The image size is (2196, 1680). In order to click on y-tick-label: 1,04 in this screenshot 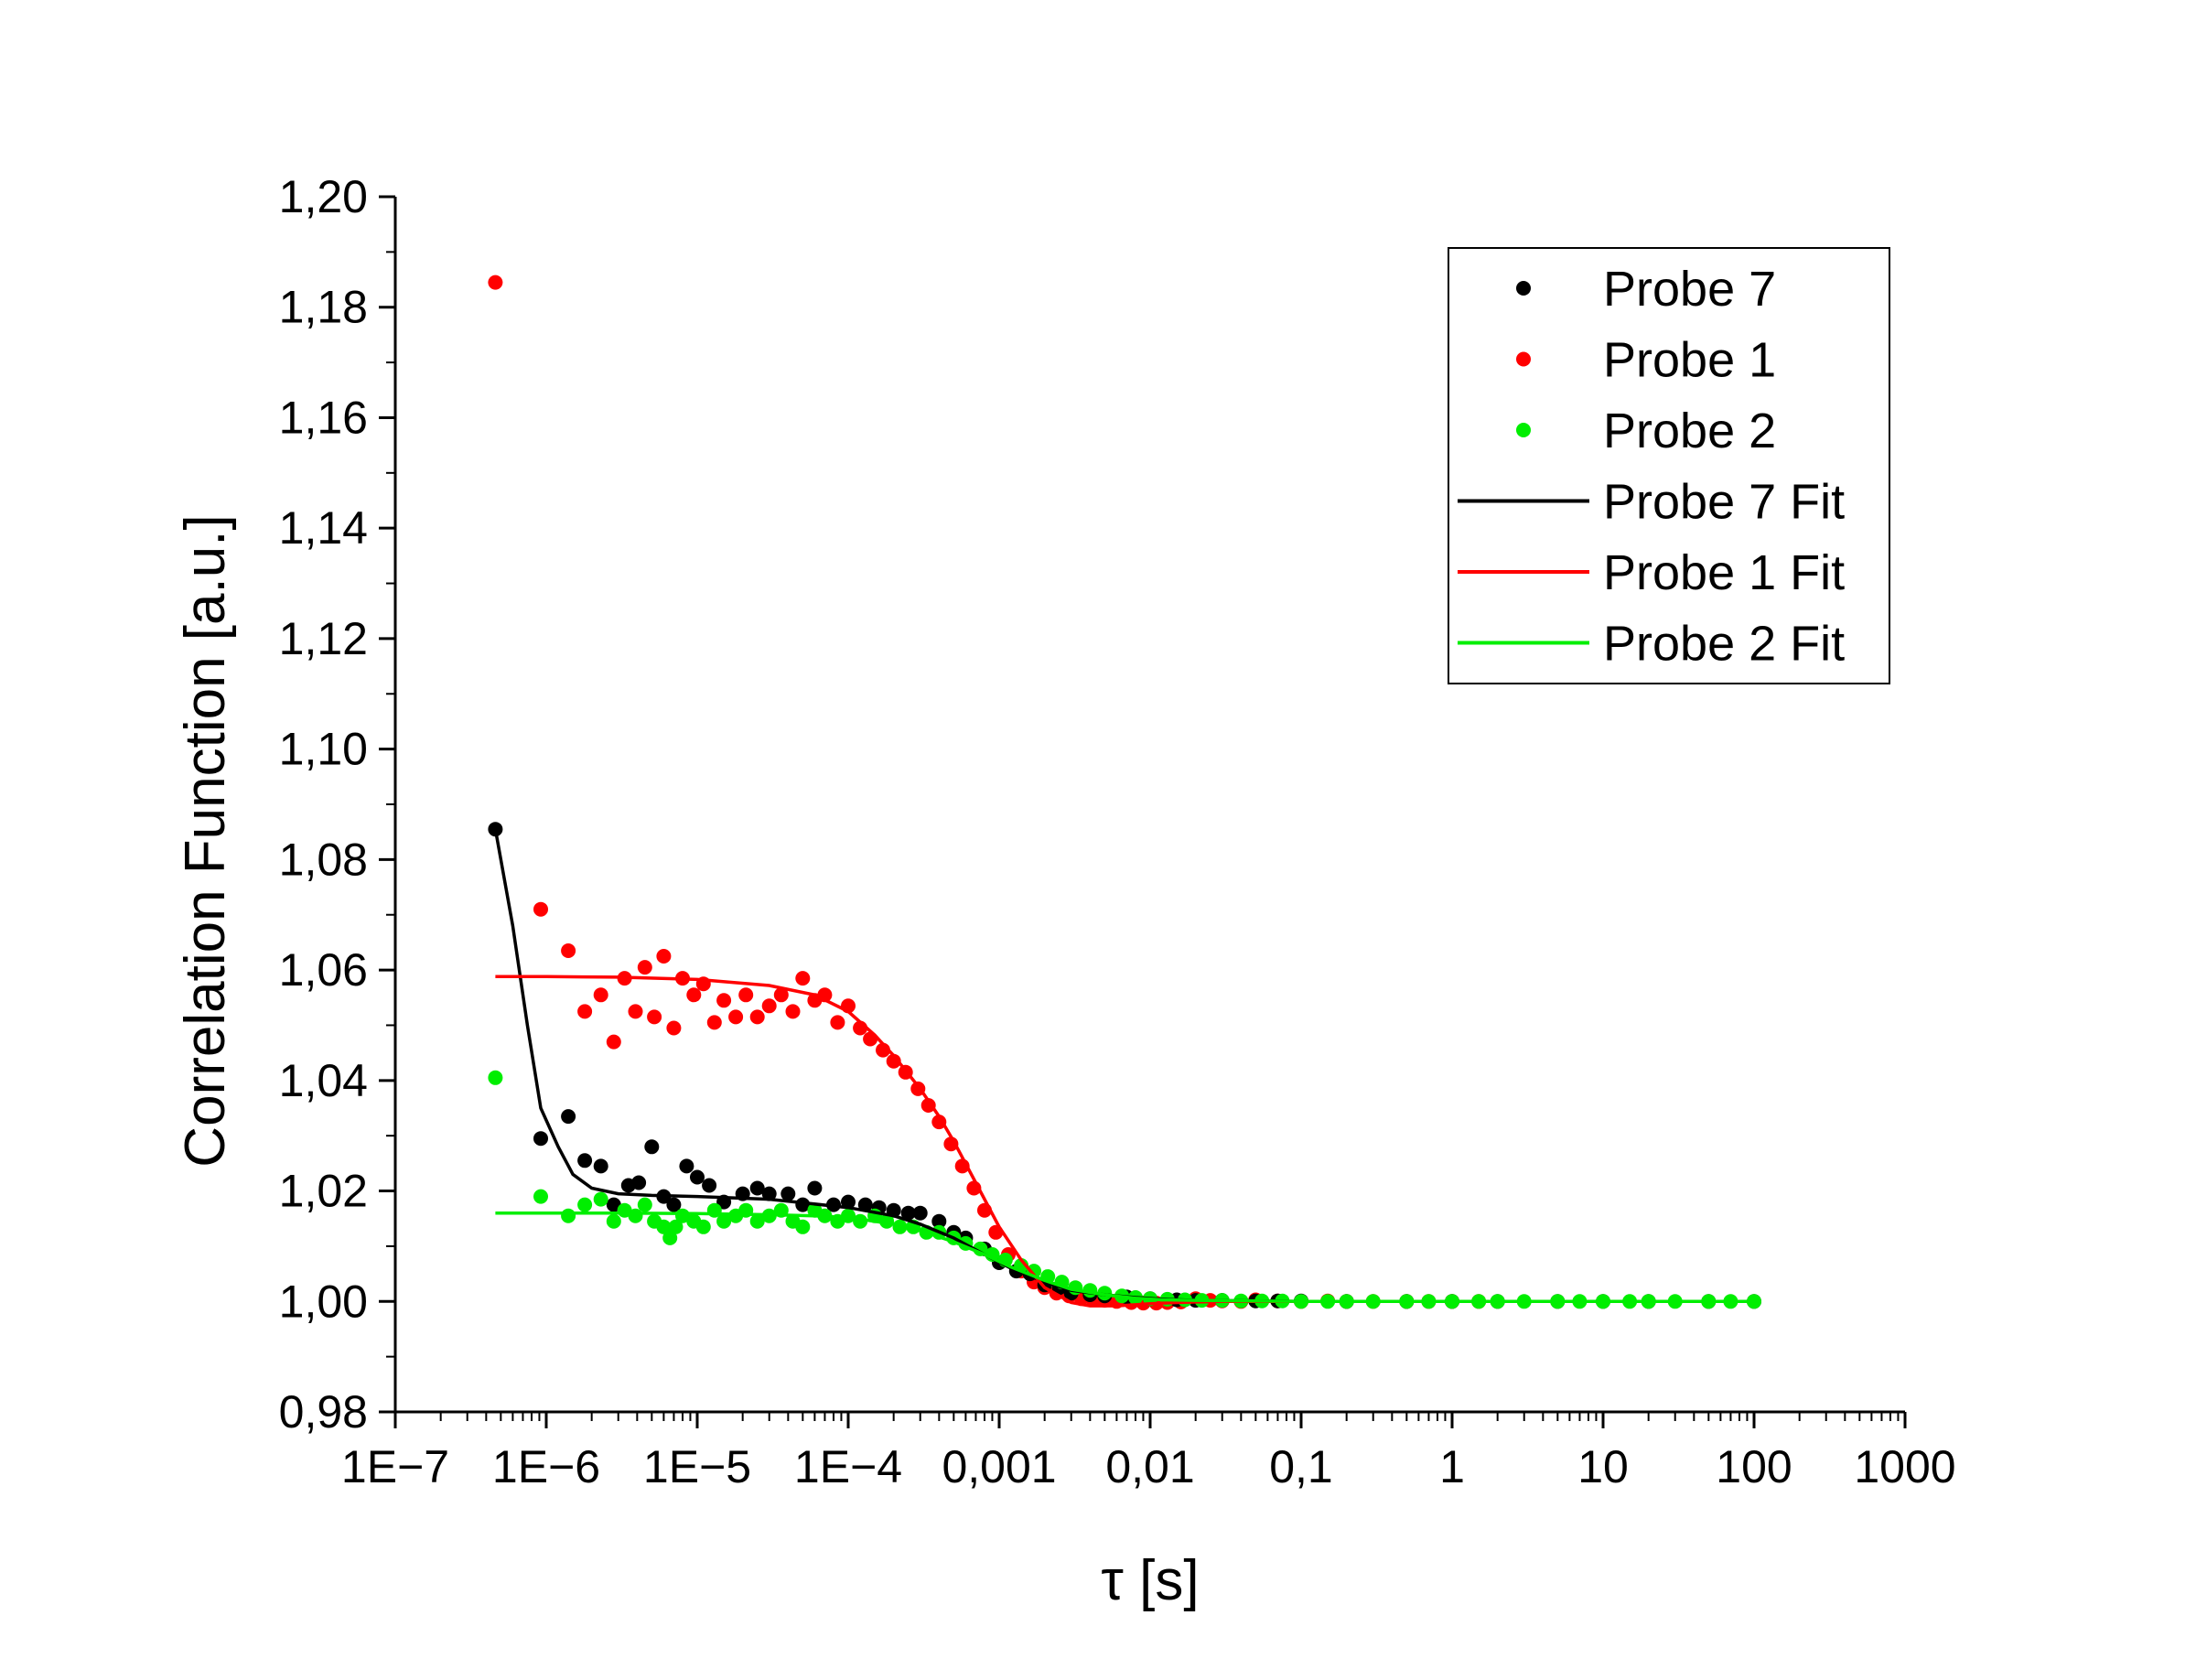, I will do `click(323, 1080)`.